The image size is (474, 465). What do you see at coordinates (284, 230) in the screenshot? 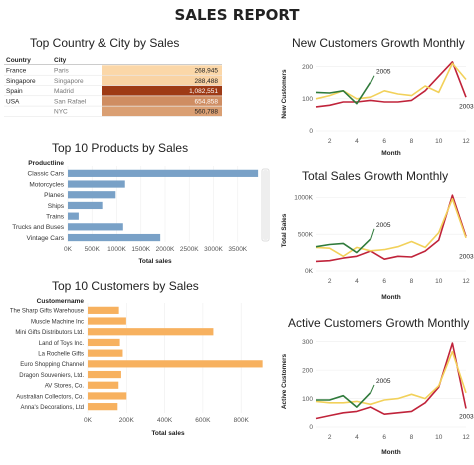
I see `y-axis-title: Total Sales` at bounding box center [284, 230].